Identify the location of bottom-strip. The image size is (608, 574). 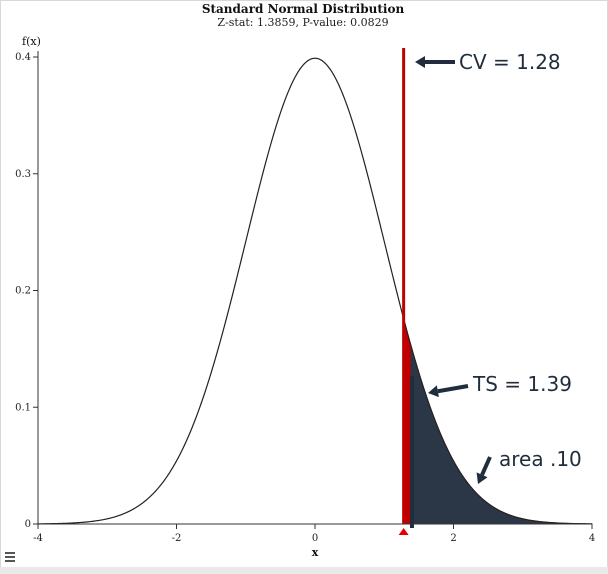
(304, 570).